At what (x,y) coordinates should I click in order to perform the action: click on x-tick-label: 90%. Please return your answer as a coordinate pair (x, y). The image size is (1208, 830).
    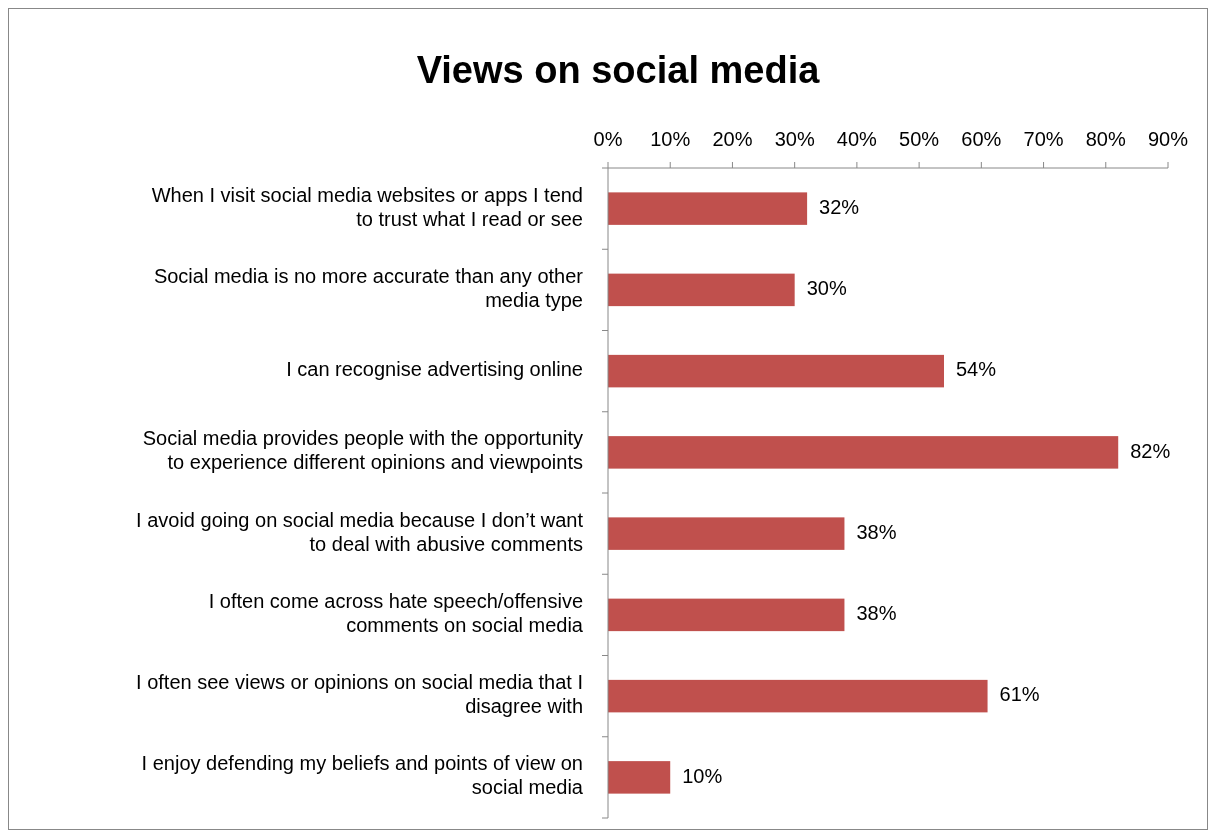
    Looking at the image, I should click on (1168, 139).